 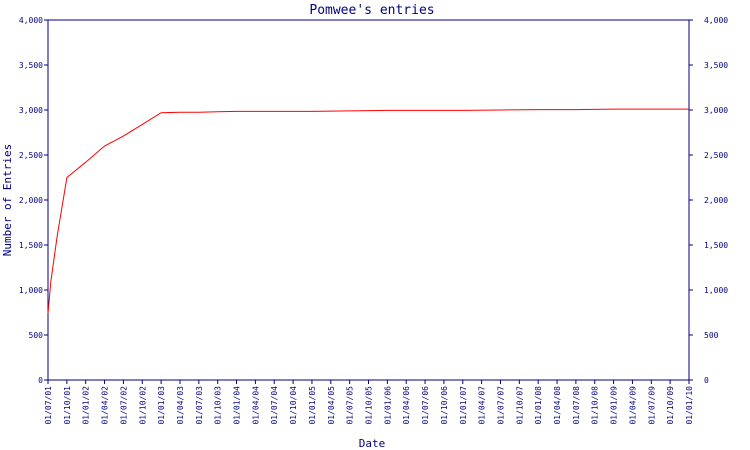 What do you see at coordinates (614, 405) in the screenshot?
I see `x-tick-label: 01/01/09` at bounding box center [614, 405].